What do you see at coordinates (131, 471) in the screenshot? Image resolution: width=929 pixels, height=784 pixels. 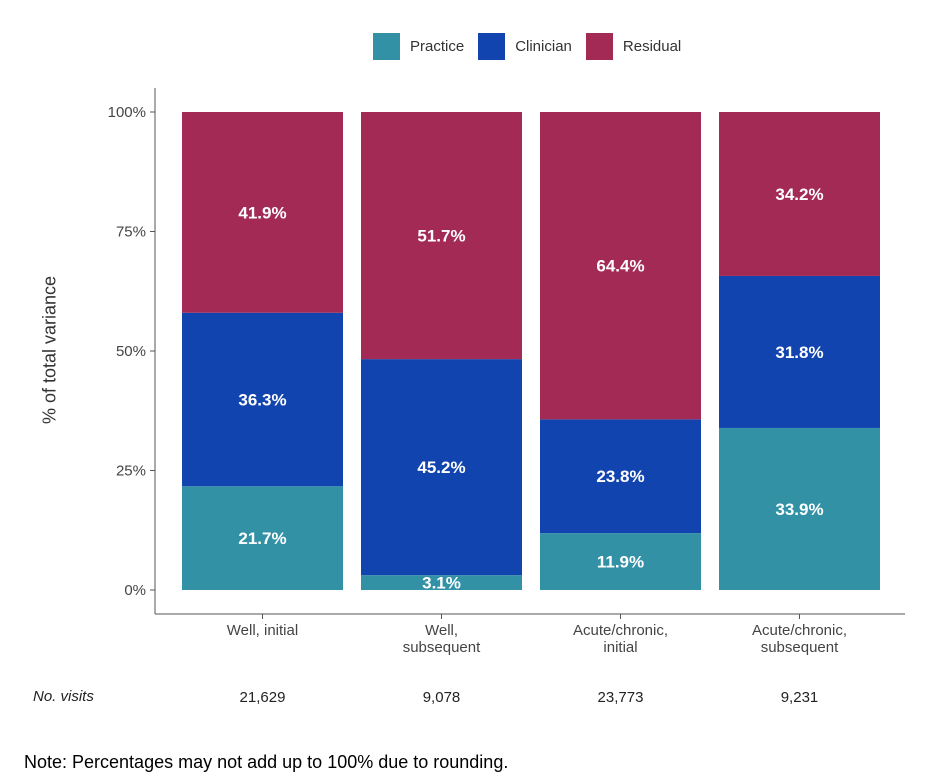 I see `y-tick-label: 25%` at bounding box center [131, 471].